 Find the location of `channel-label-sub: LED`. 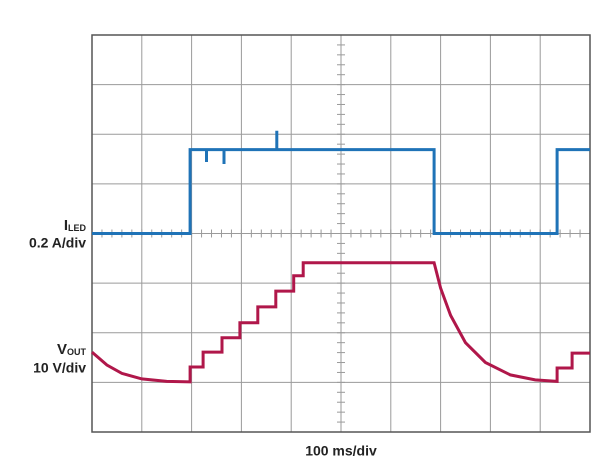

channel-label-sub: LED is located at coordinates (77, 228).